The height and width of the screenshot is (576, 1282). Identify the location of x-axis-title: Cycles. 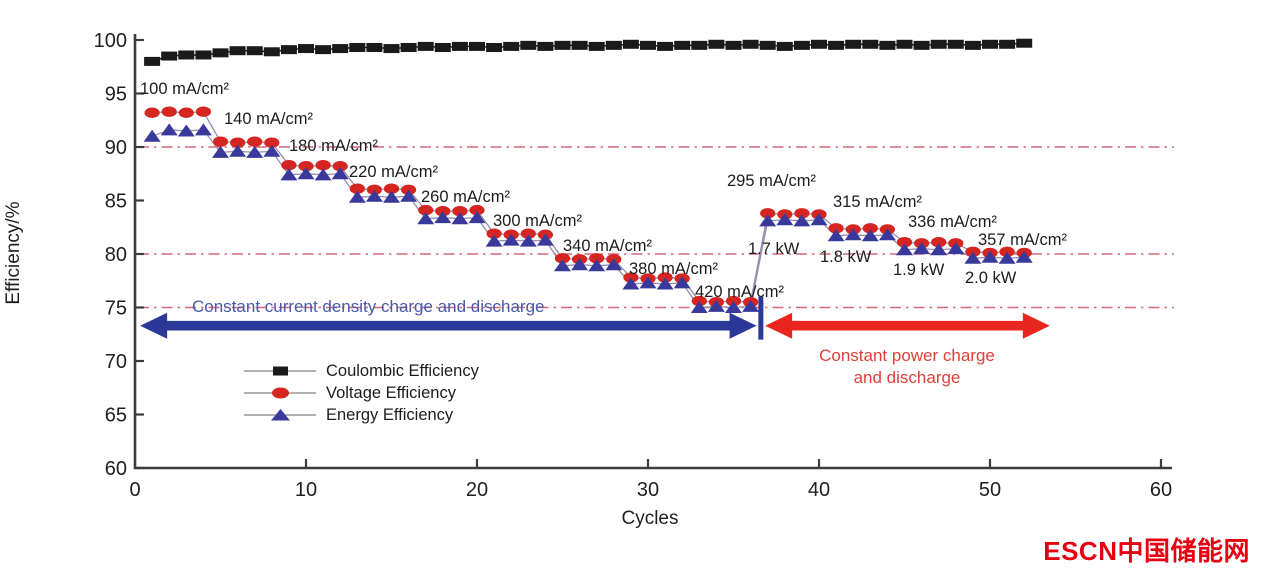
(650, 518).